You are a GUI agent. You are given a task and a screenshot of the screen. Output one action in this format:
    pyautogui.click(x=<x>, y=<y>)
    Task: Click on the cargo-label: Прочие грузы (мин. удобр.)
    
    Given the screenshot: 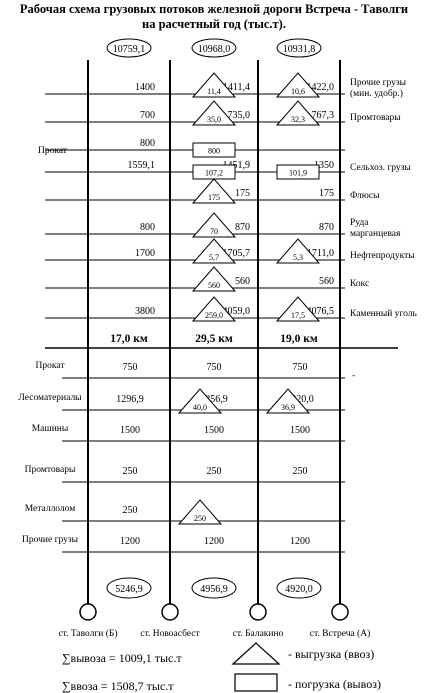 What is the action you would take?
    pyautogui.click(x=378, y=88)
    